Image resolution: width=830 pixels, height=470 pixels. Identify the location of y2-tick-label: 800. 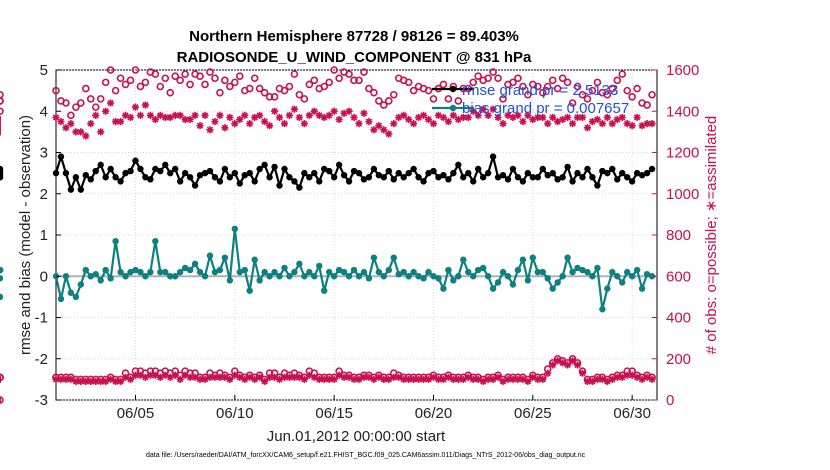
(678, 235).